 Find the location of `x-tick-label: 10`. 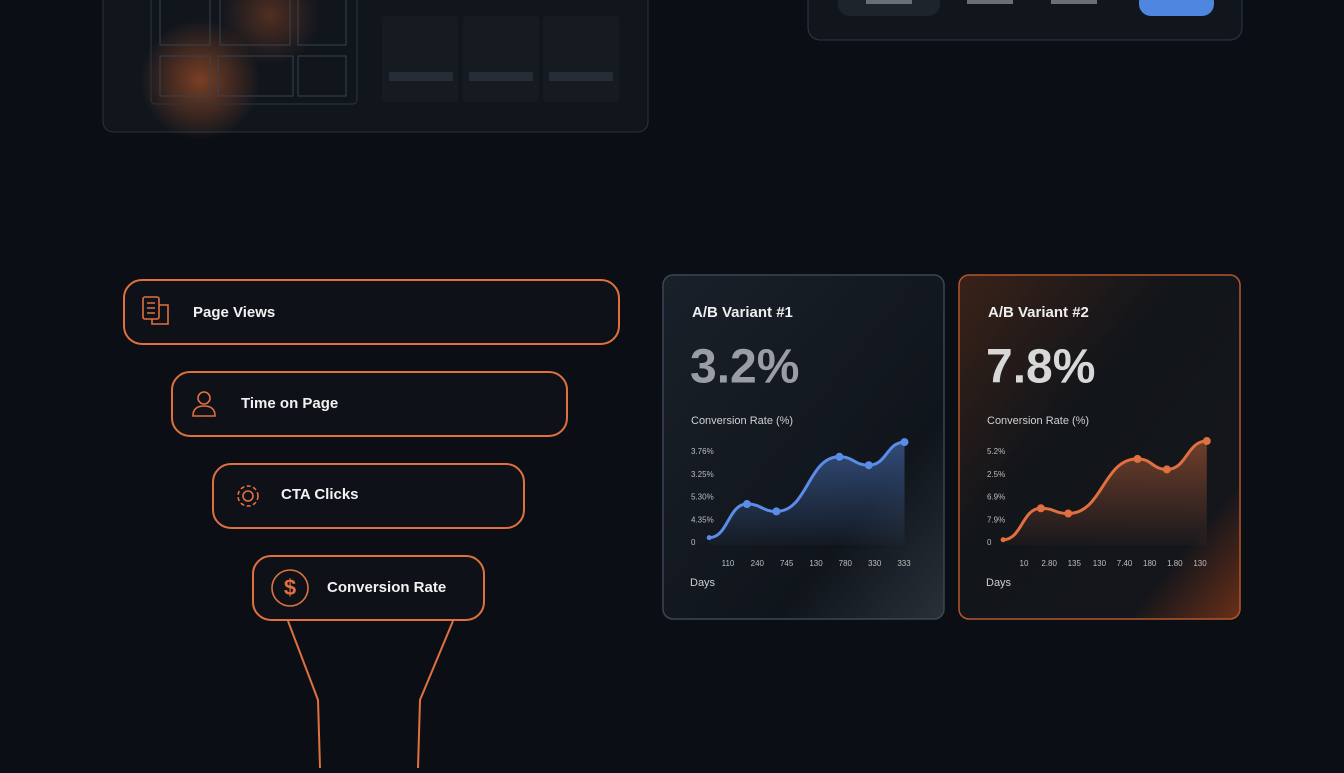

x-tick-label: 10 is located at coordinates (1024, 563).